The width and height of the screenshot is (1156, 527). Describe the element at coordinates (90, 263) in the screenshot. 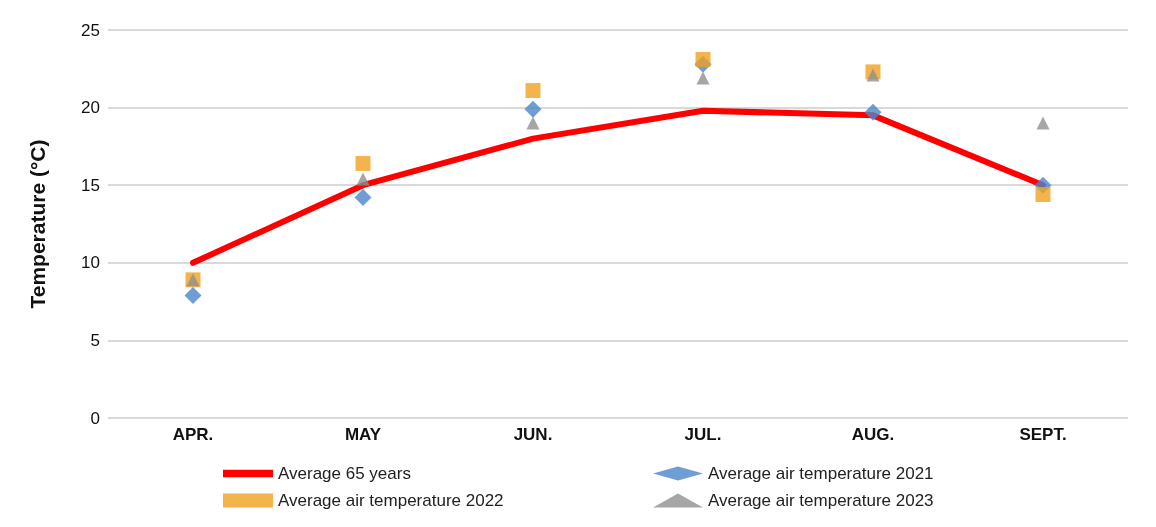

I see `y-tick-label: 10` at that location.